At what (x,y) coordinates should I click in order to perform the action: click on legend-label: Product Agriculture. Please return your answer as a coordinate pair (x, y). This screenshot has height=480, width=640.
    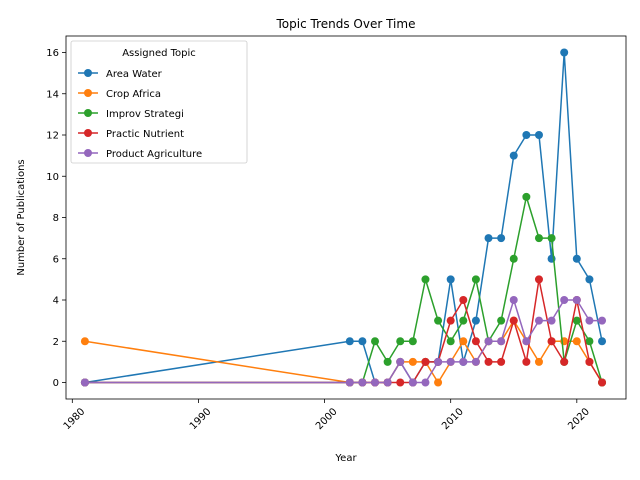
    Looking at the image, I should click on (154, 154).